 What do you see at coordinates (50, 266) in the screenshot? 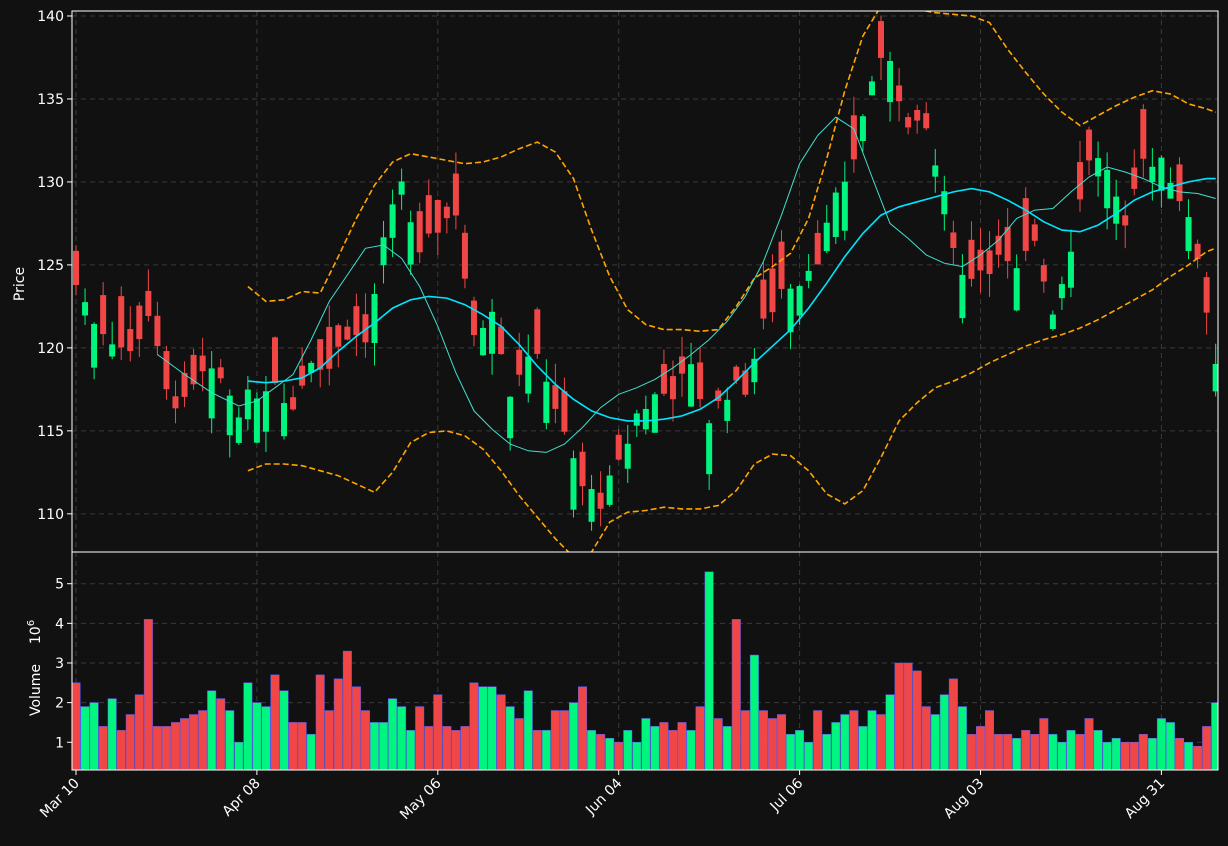
I see `price-tick-label: 125` at bounding box center [50, 266].